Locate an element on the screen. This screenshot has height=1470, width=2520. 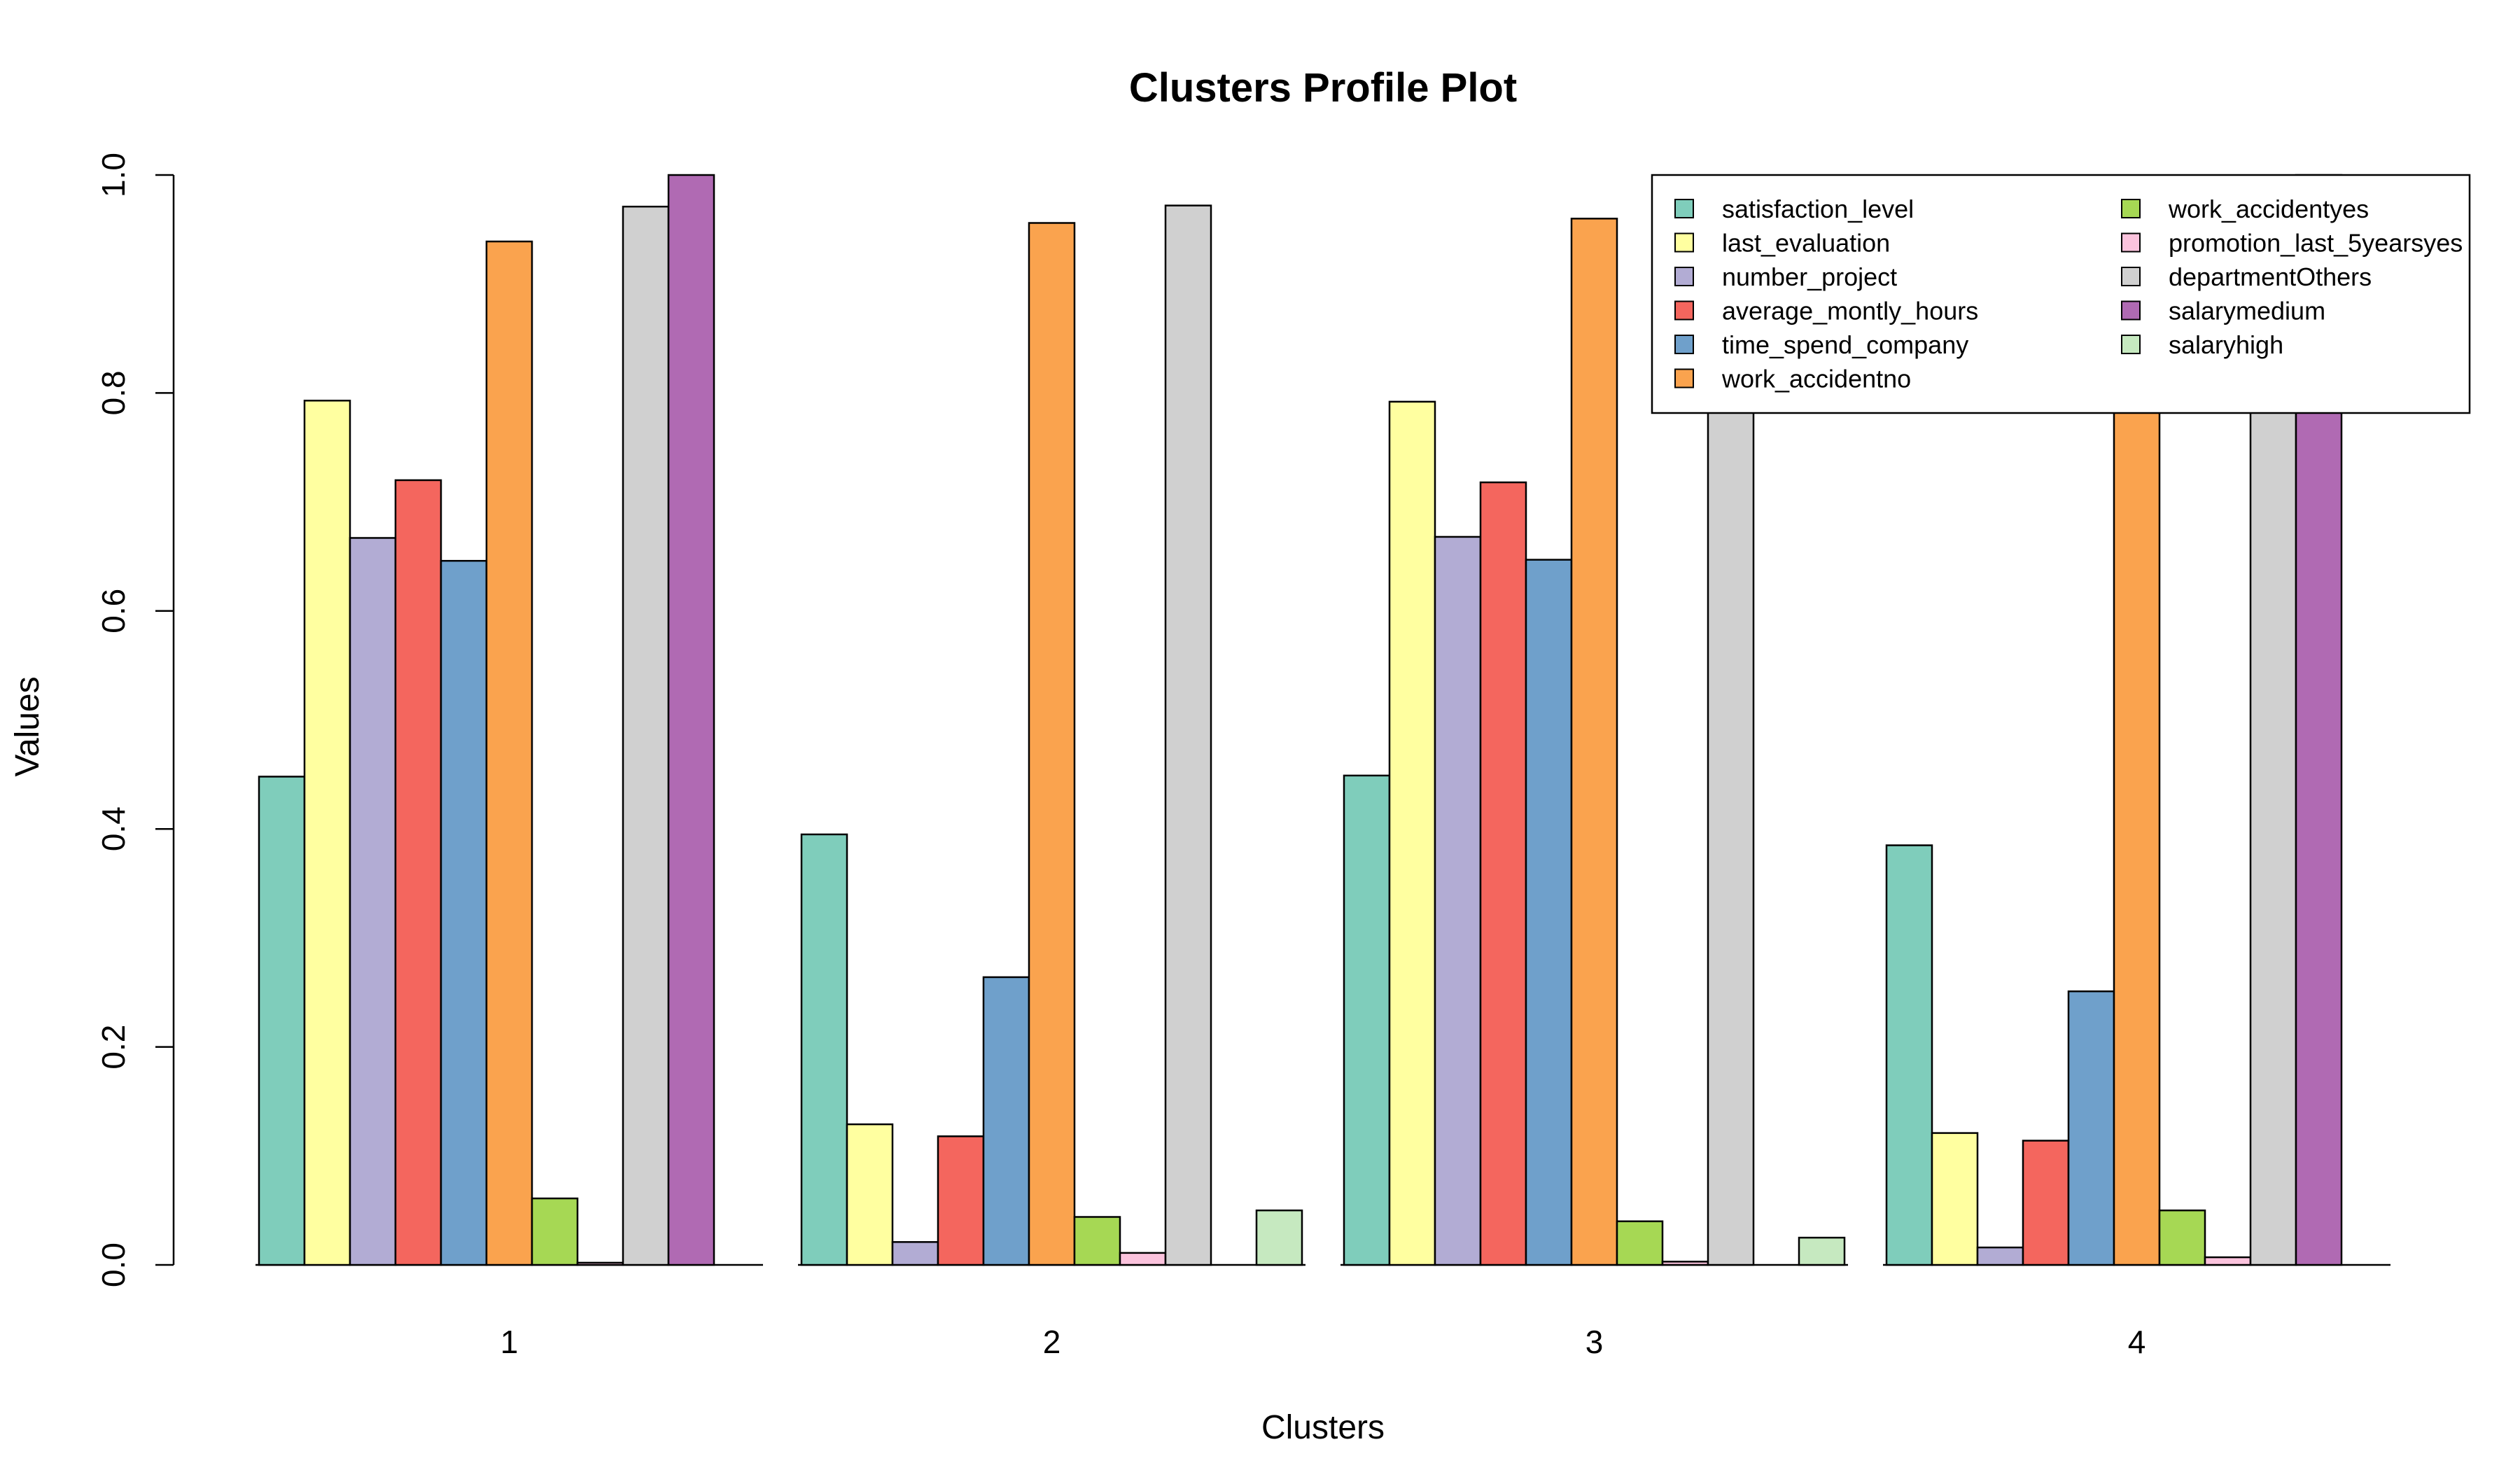
legend-box is located at coordinates (2061, 294).